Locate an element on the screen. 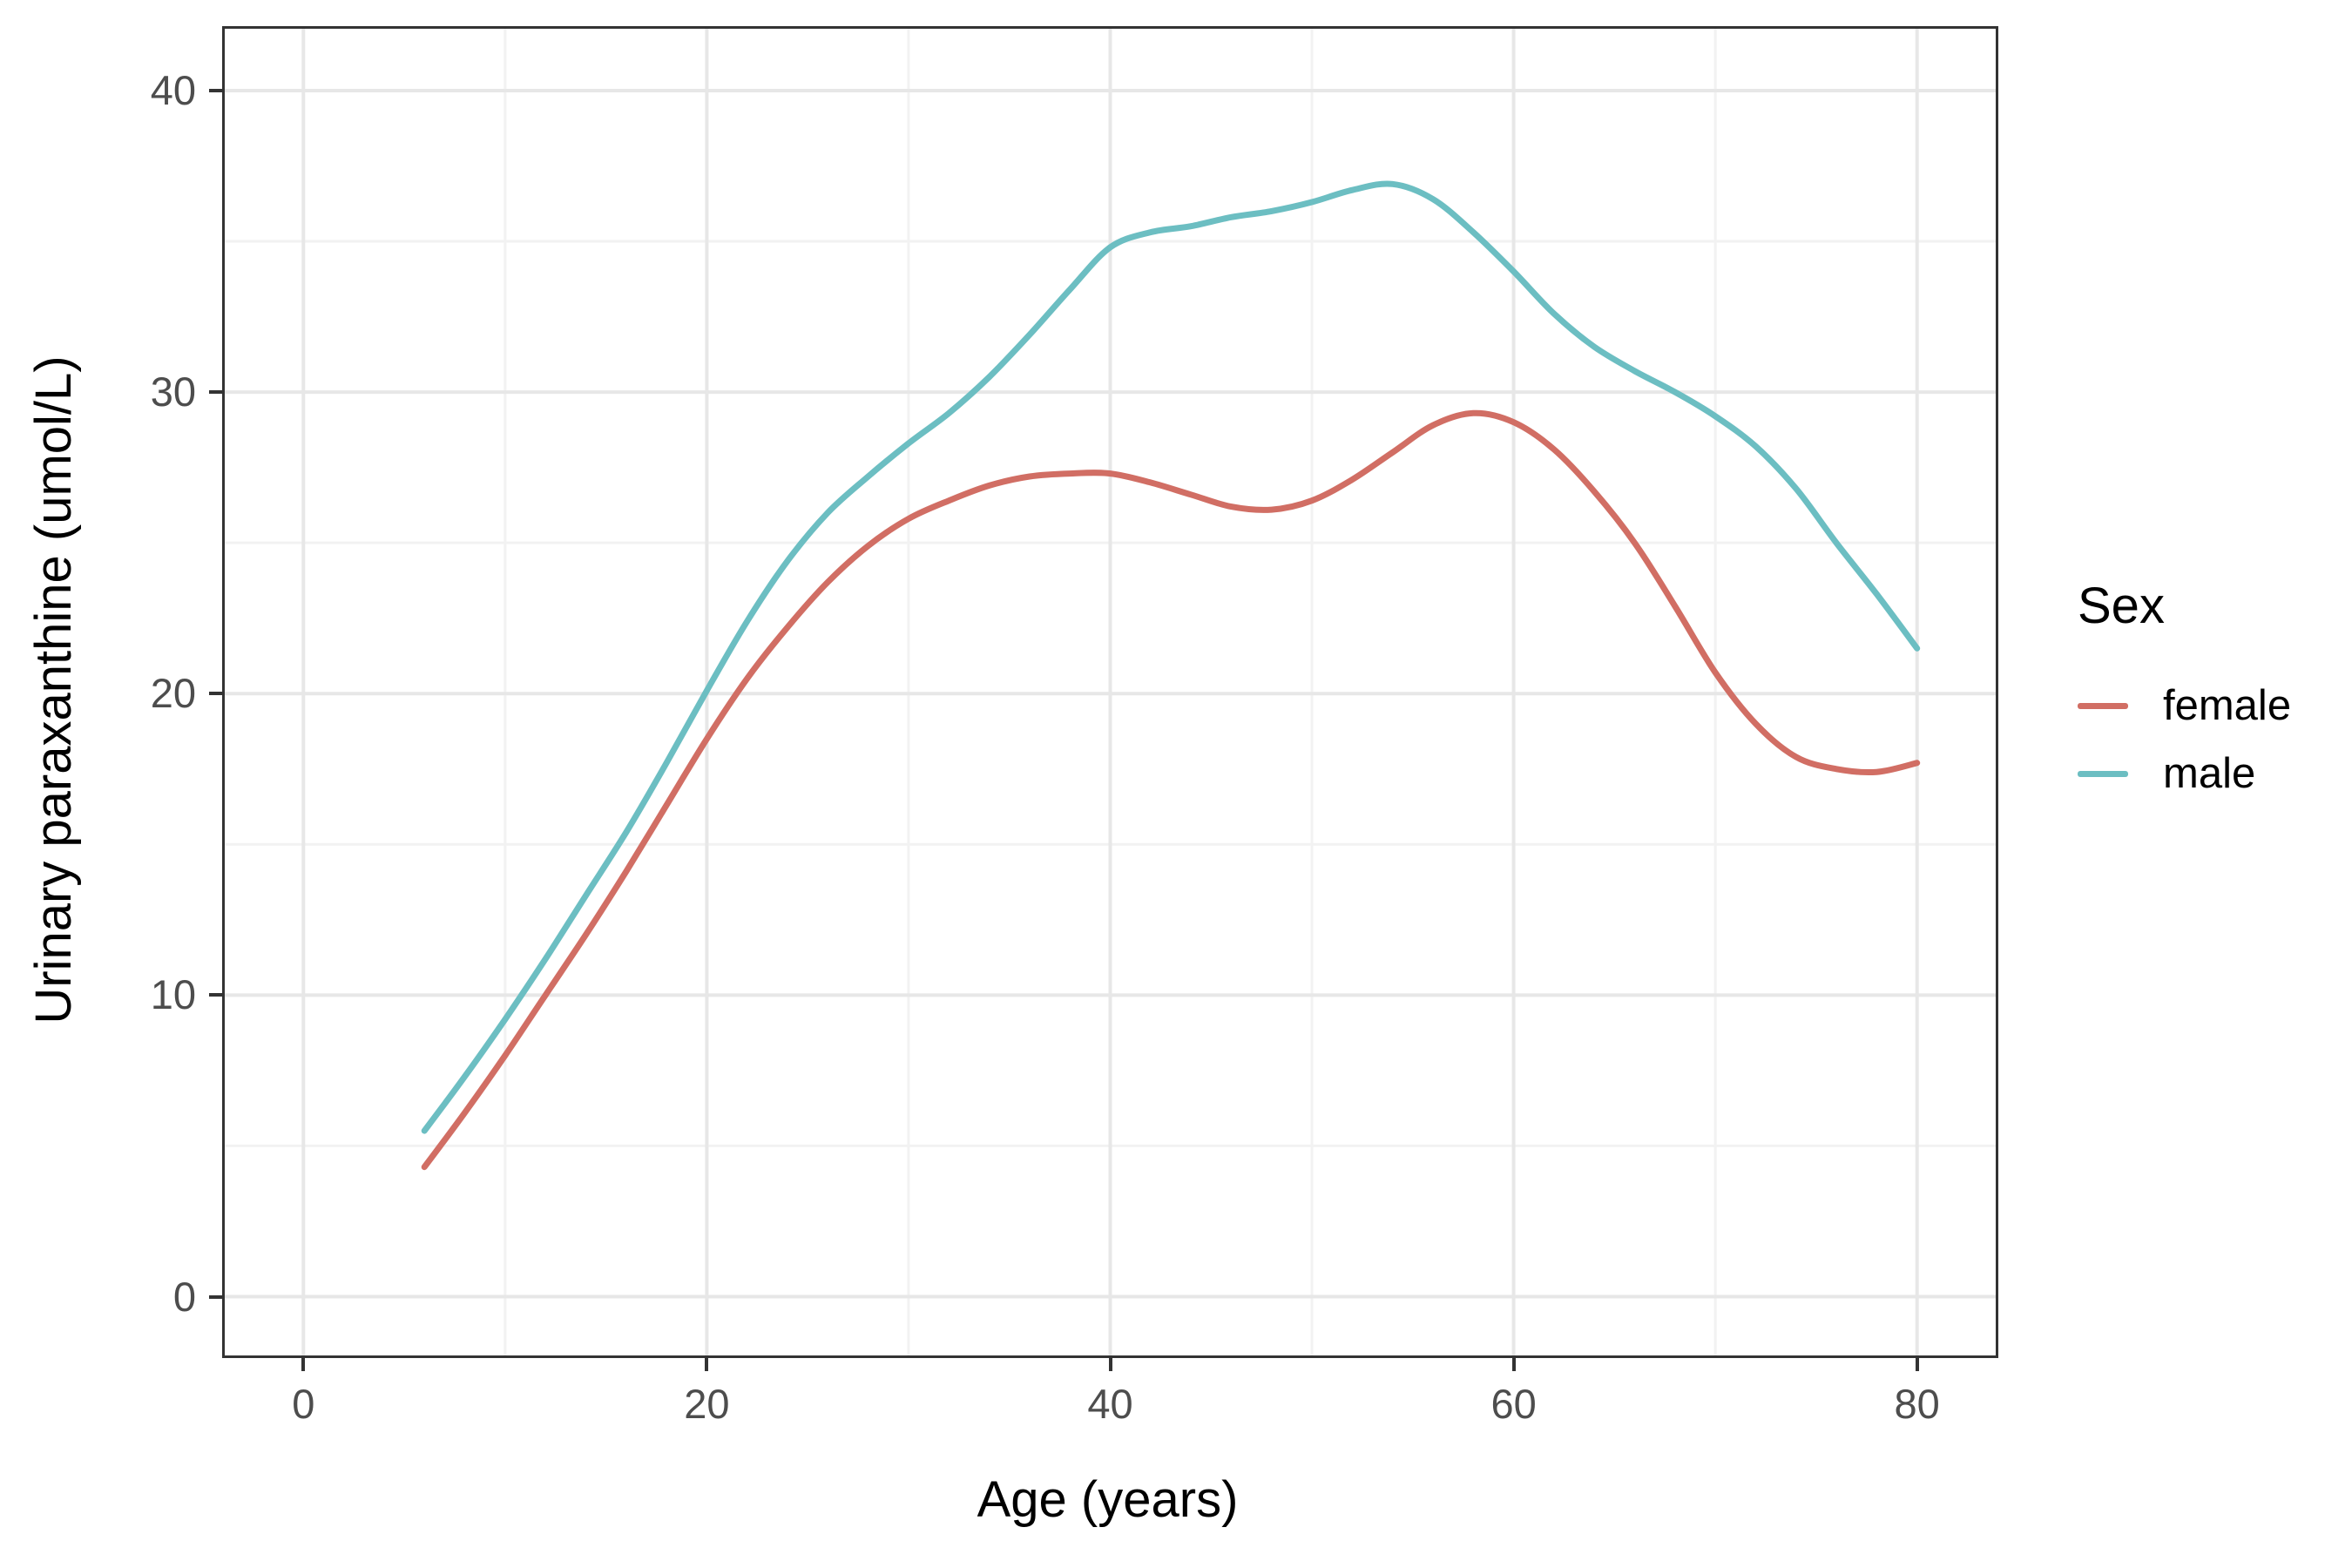  legend-title: Sex is located at coordinates (2121, 606).